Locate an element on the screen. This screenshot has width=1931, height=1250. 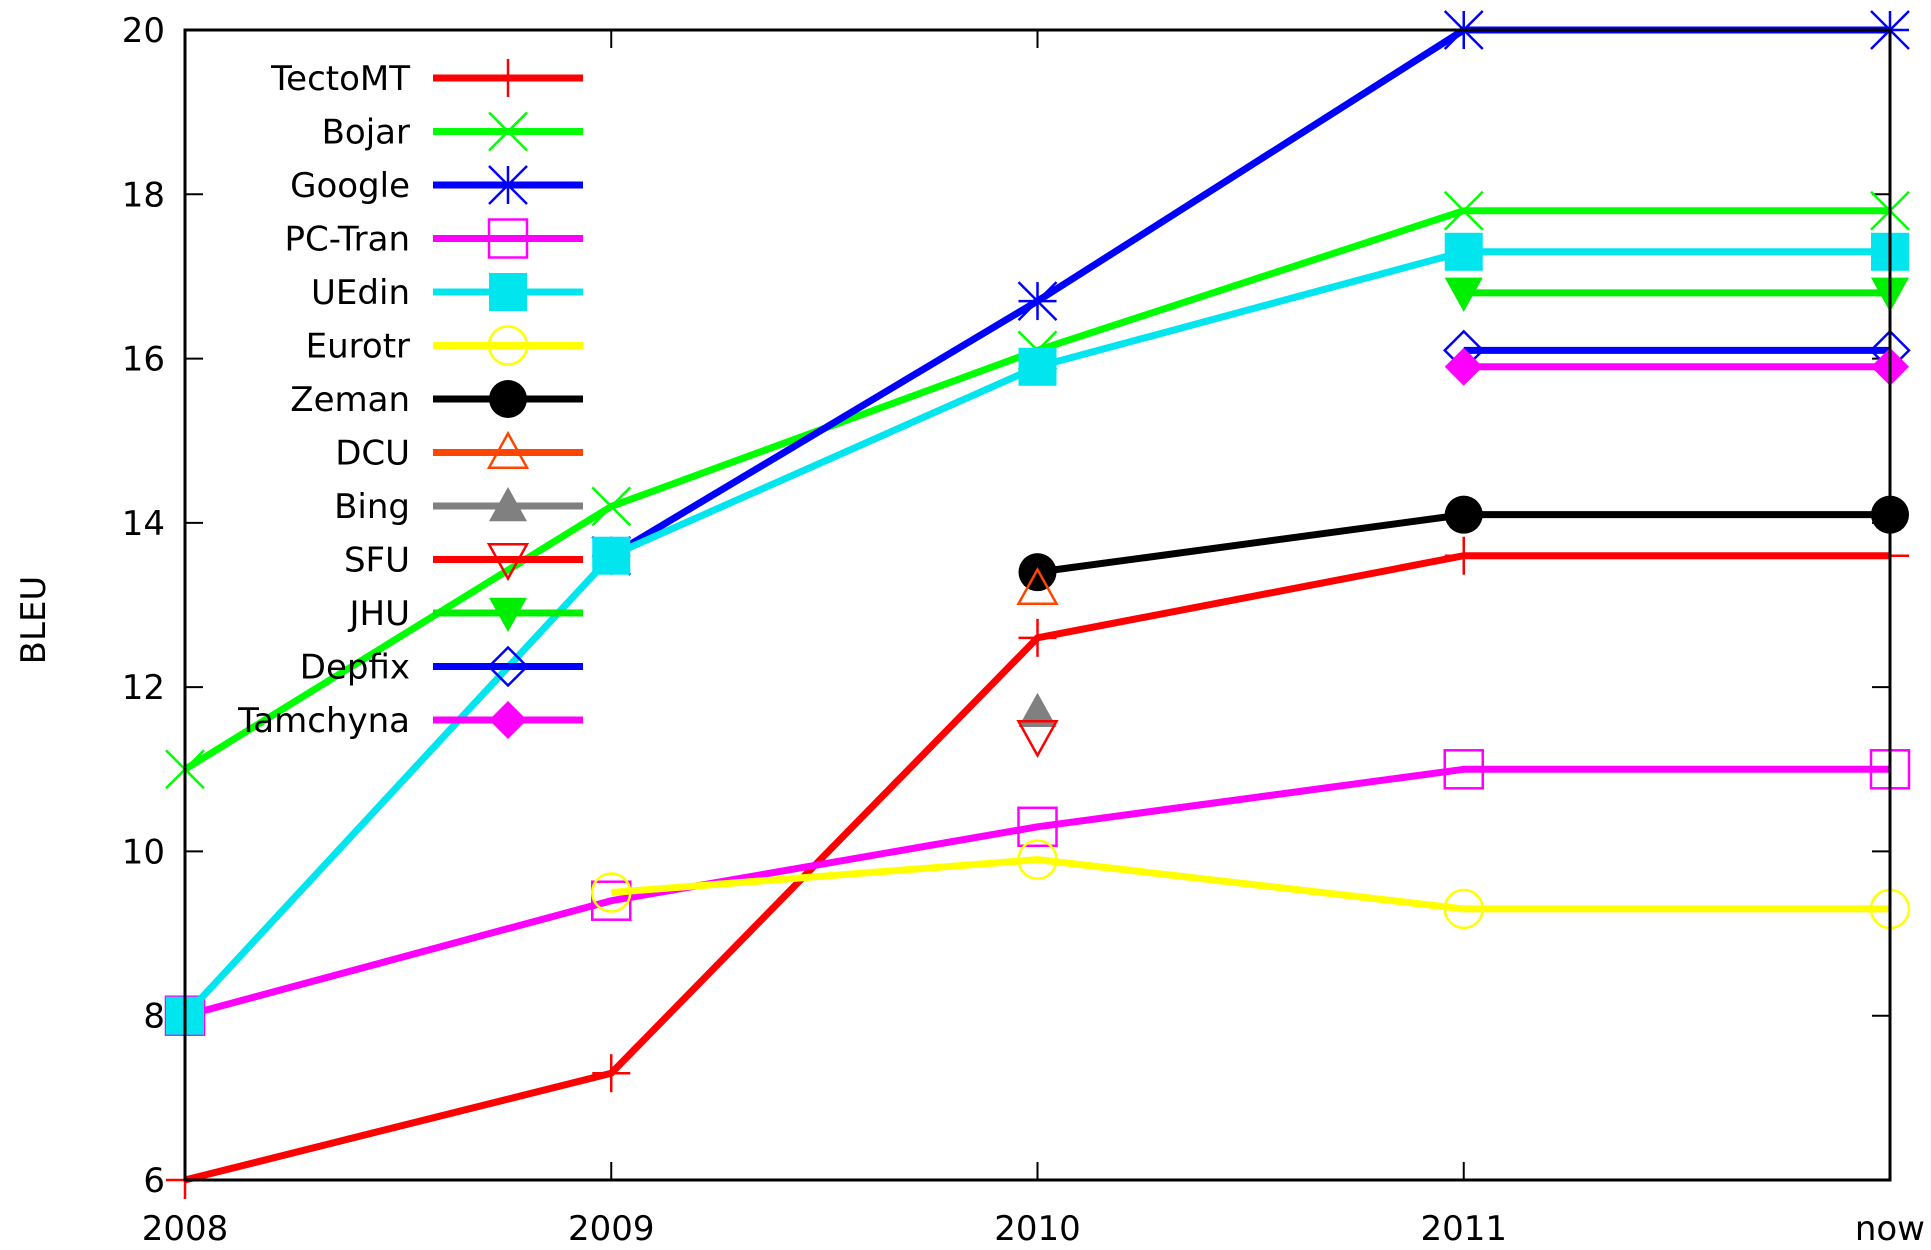
legend-label: Depfix is located at coordinates (355, 668).